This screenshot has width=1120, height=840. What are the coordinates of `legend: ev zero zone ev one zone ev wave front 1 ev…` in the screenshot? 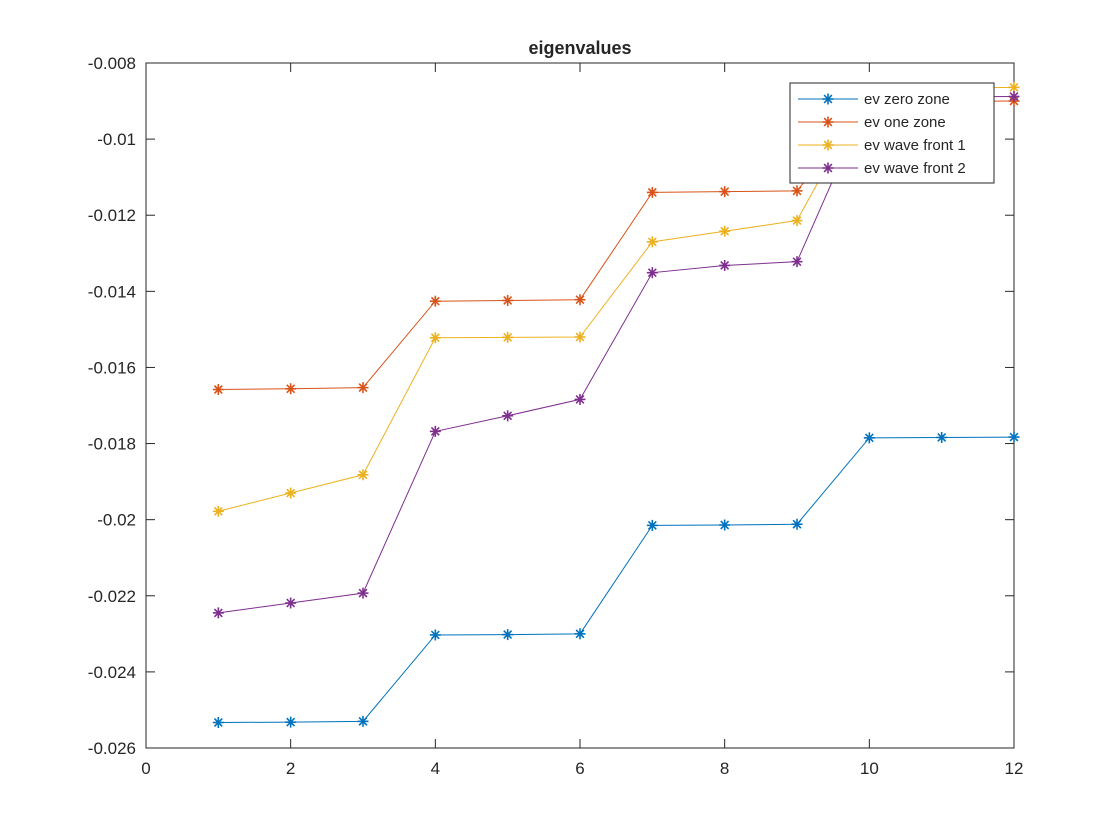 It's located at (892, 133).